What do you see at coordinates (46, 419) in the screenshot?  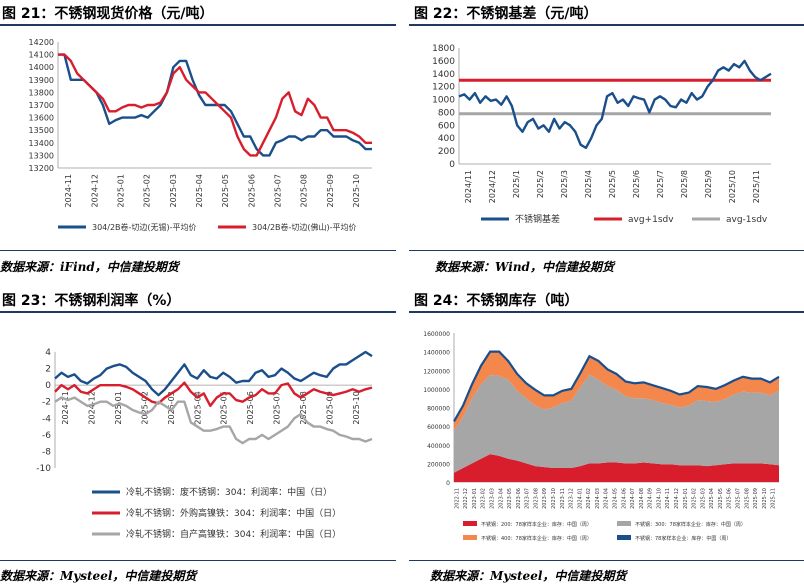 I see `y-tick-label: -4` at bounding box center [46, 419].